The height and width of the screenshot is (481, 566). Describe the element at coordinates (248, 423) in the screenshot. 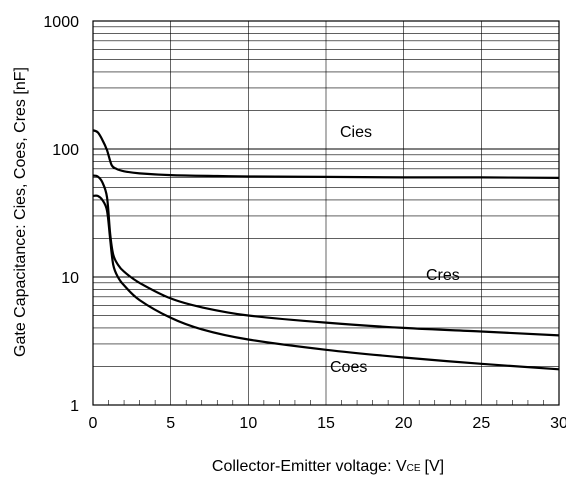

I see `x-tick-label: 10` at that location.